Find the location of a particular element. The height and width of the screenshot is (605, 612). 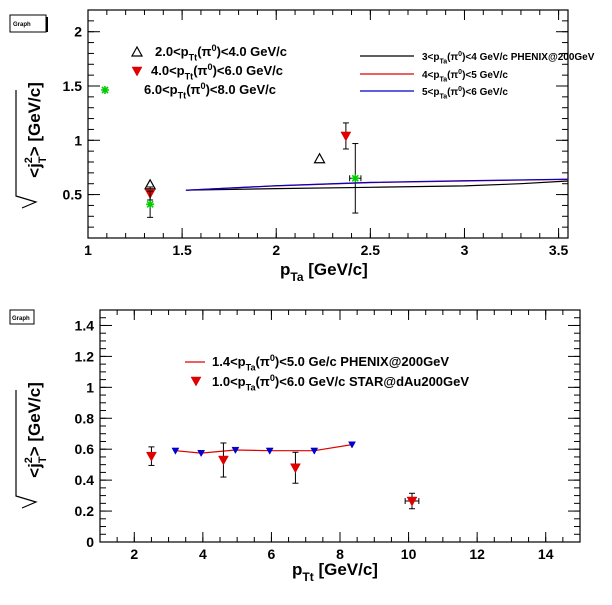

x-tick-label: 10 is located at coordinates (409, 554).